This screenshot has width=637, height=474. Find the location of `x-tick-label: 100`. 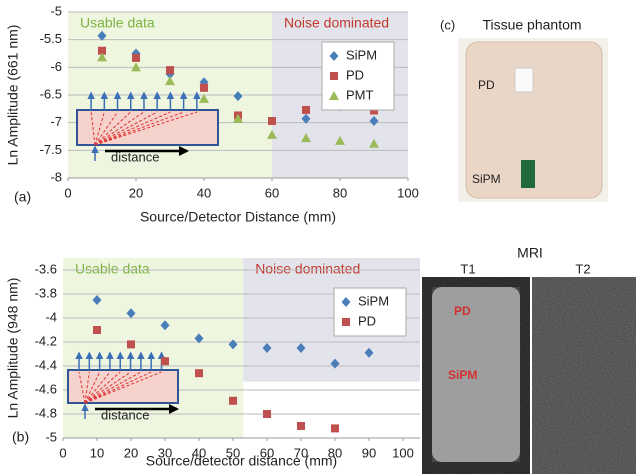

x-tick-label: 100 is located at coordinates (408, 192).